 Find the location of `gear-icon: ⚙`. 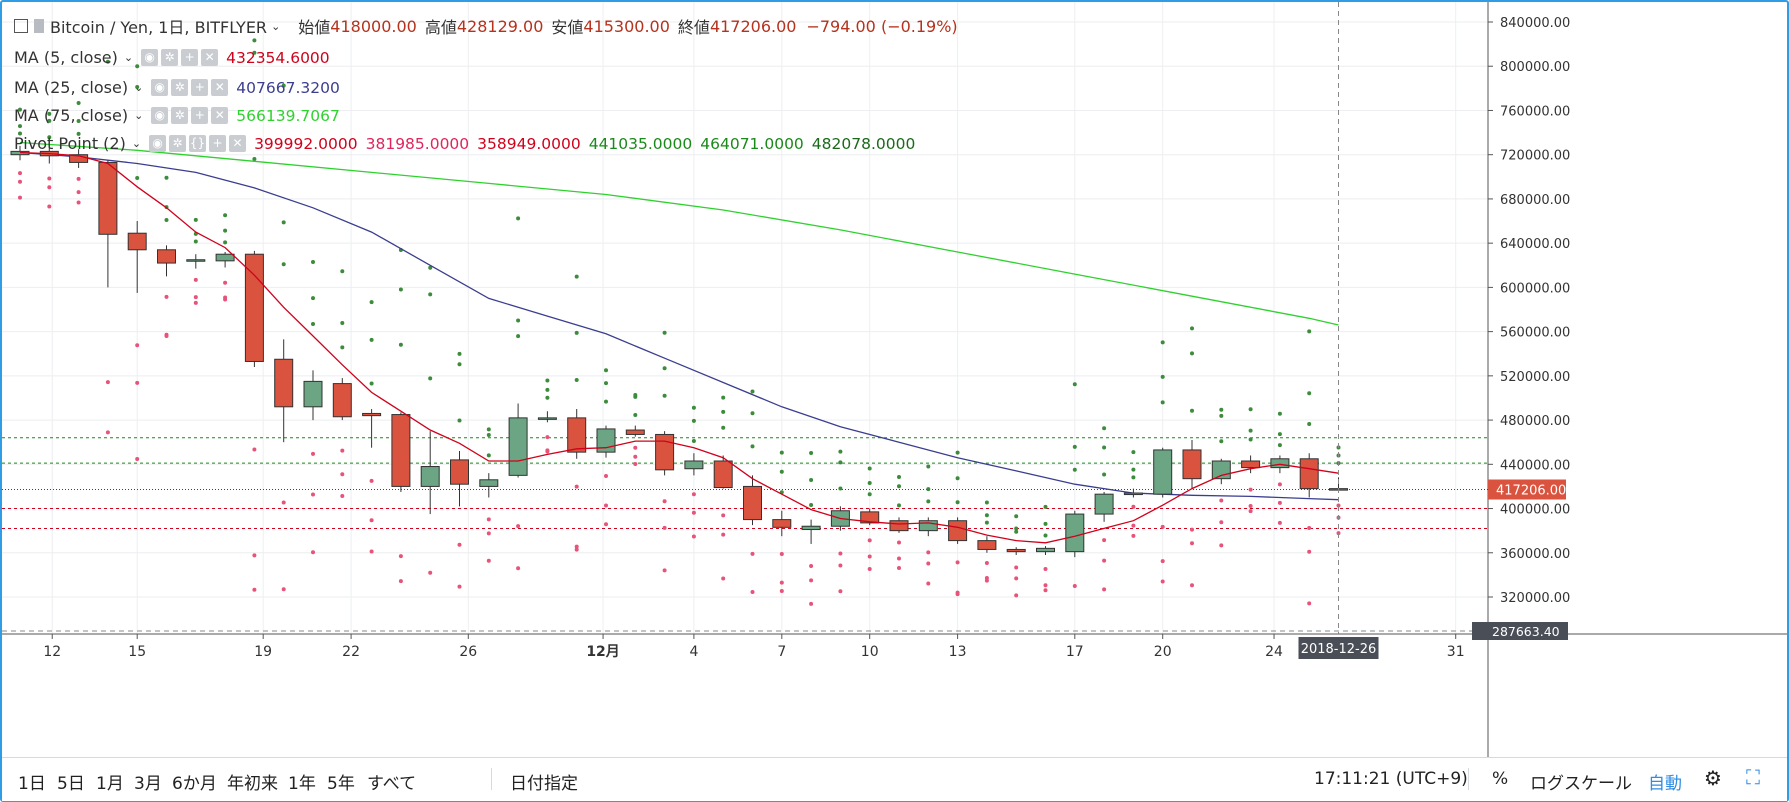

gear-icon: ⚙ is located at coordinates (1713, 778).